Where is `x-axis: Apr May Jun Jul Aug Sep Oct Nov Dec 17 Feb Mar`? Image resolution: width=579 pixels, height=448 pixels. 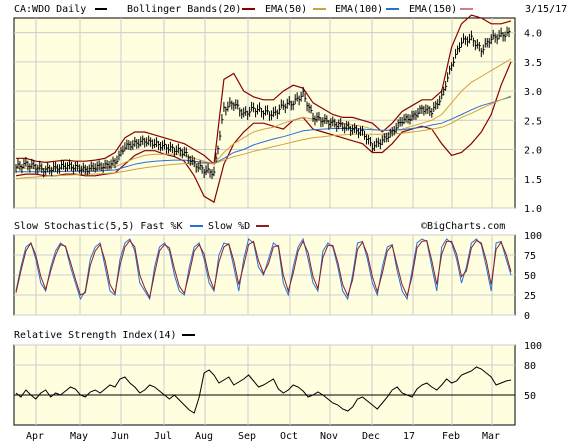 x-axis: Apr May Jun Jul Aug Sep Oct Nov Dec 17 Feb Mar is located at coordinates (263, 436).